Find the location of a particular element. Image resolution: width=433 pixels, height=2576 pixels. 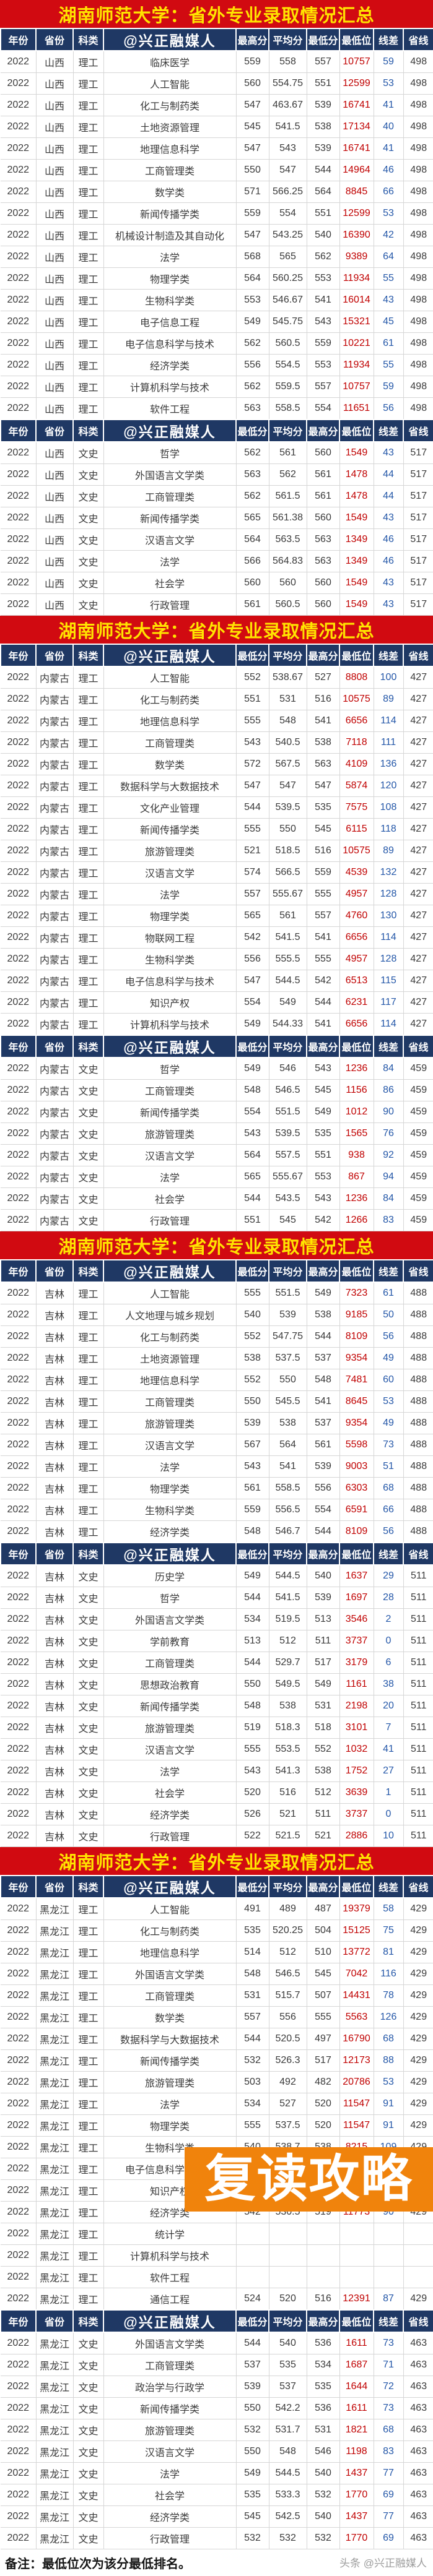

header-score-1: 最低分 is located at coordinates (252, 1554).